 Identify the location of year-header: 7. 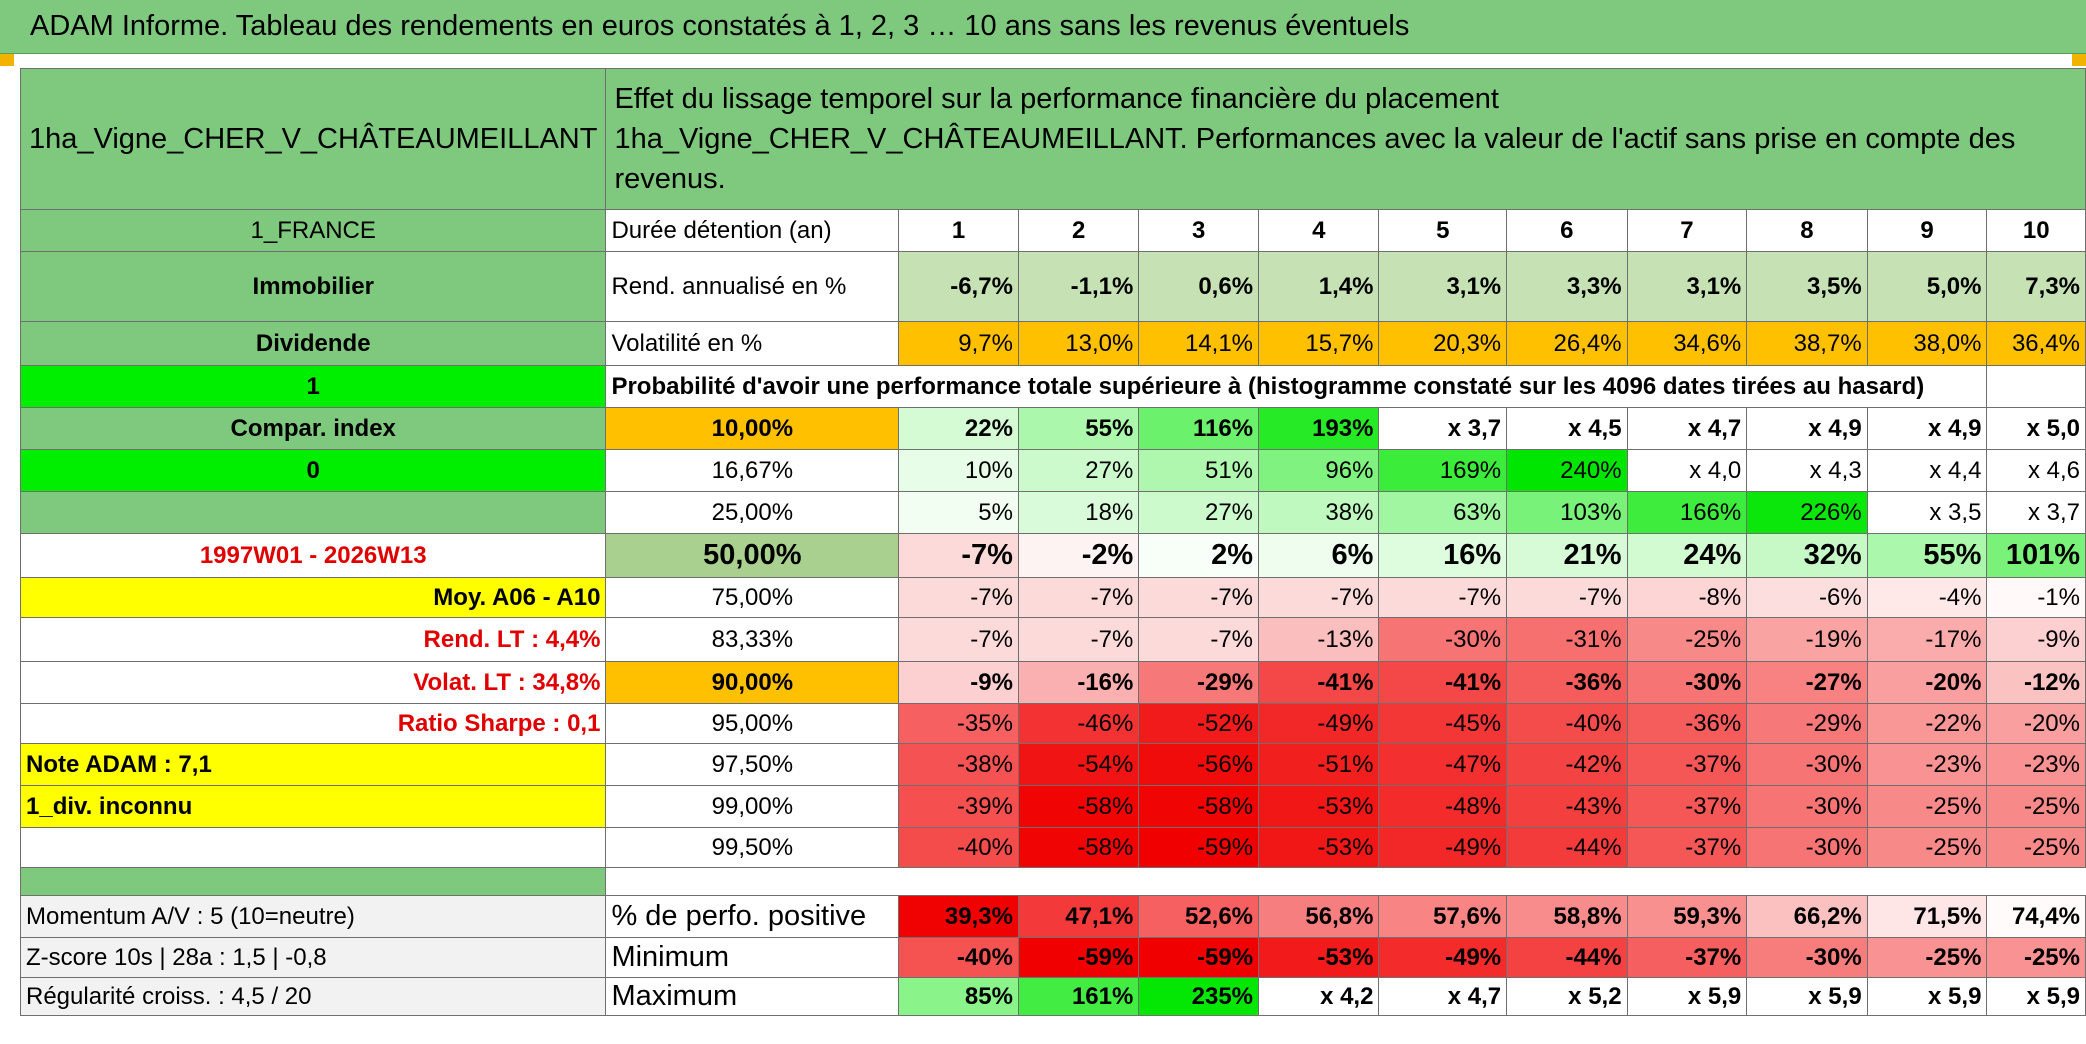
(1687, 230).